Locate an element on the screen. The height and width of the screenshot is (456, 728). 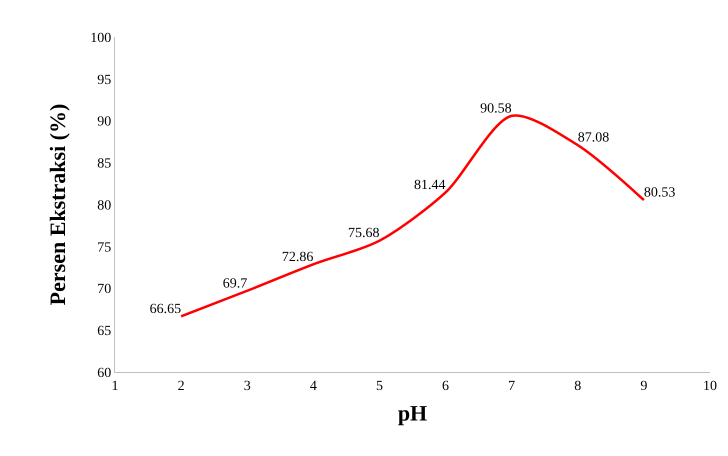
y-tick-label: 70 is located at coordinates (104, 290).